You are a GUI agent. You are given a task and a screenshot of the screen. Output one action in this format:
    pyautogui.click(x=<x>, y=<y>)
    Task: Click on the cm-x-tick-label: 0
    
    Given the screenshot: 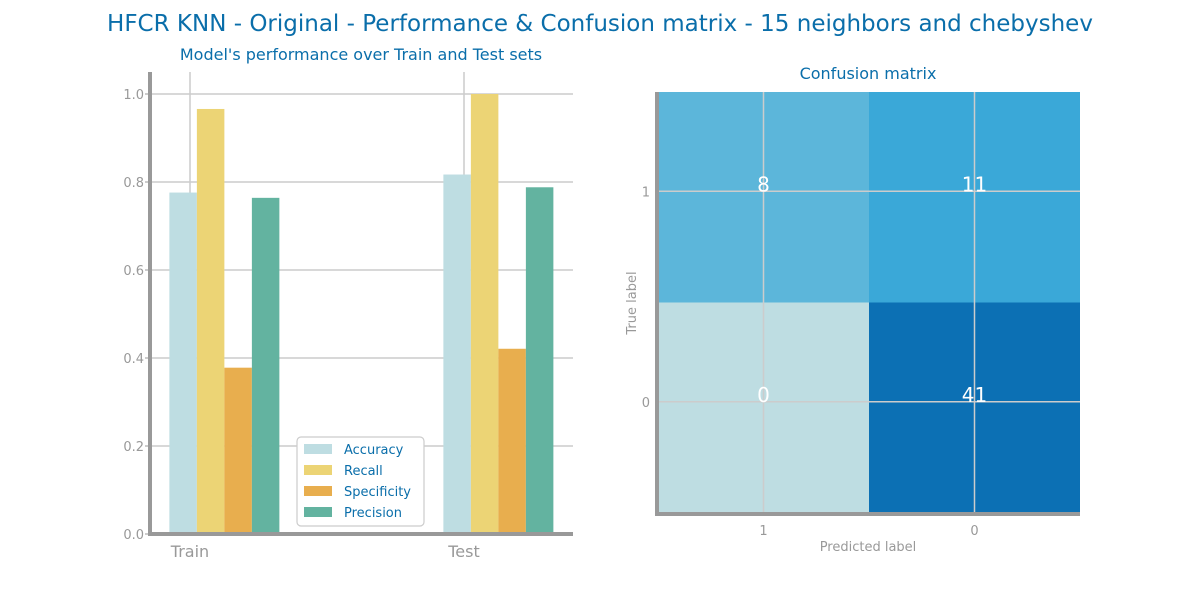 What is the action you would take?
    pyautogui.click(x=974, y=531)
    